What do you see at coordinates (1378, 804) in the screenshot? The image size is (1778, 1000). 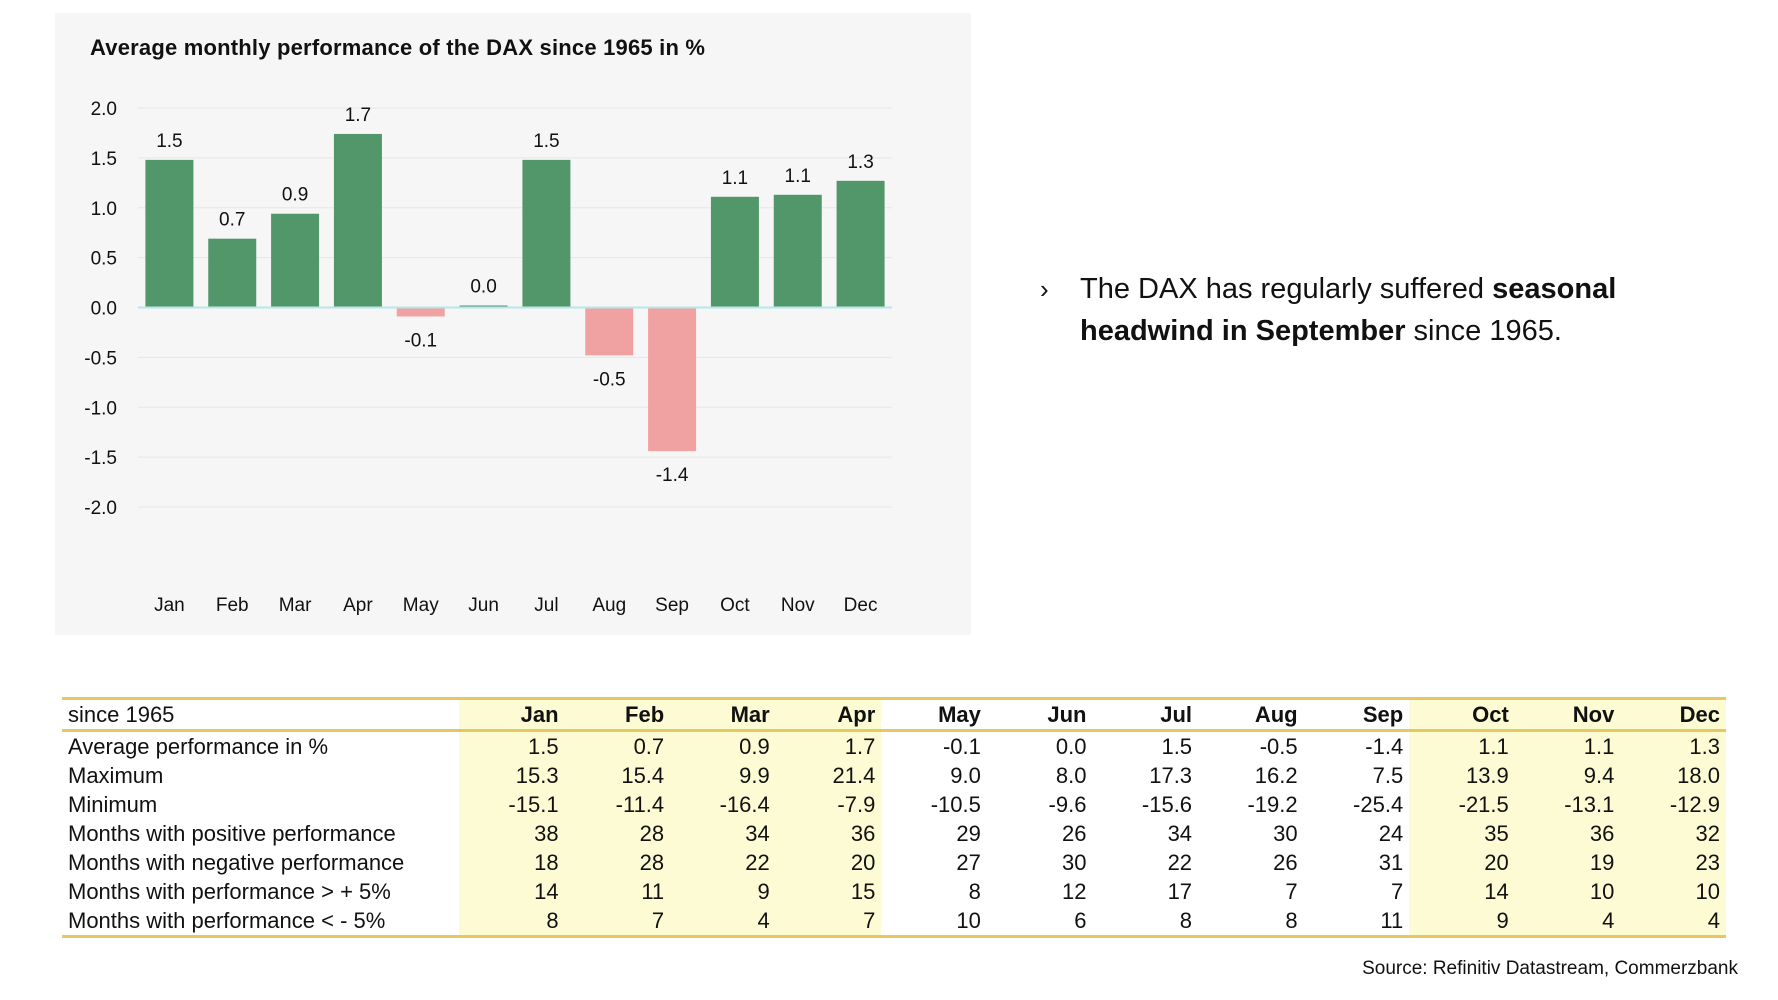 I see `table-cell: -25.4` at bounding box center [1378, 804].